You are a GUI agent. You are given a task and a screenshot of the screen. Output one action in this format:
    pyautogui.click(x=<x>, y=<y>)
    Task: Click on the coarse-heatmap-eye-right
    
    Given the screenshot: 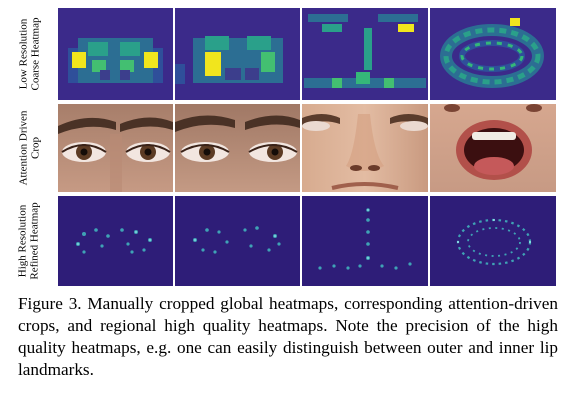 What is the action you would take?
    pyautogui.click(x=237, y=54)
    